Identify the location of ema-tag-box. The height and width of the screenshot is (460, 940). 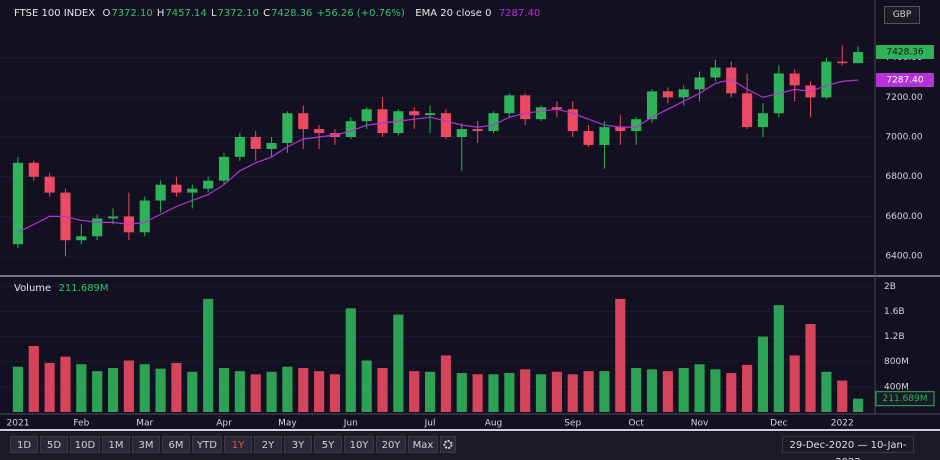
(905, 79).